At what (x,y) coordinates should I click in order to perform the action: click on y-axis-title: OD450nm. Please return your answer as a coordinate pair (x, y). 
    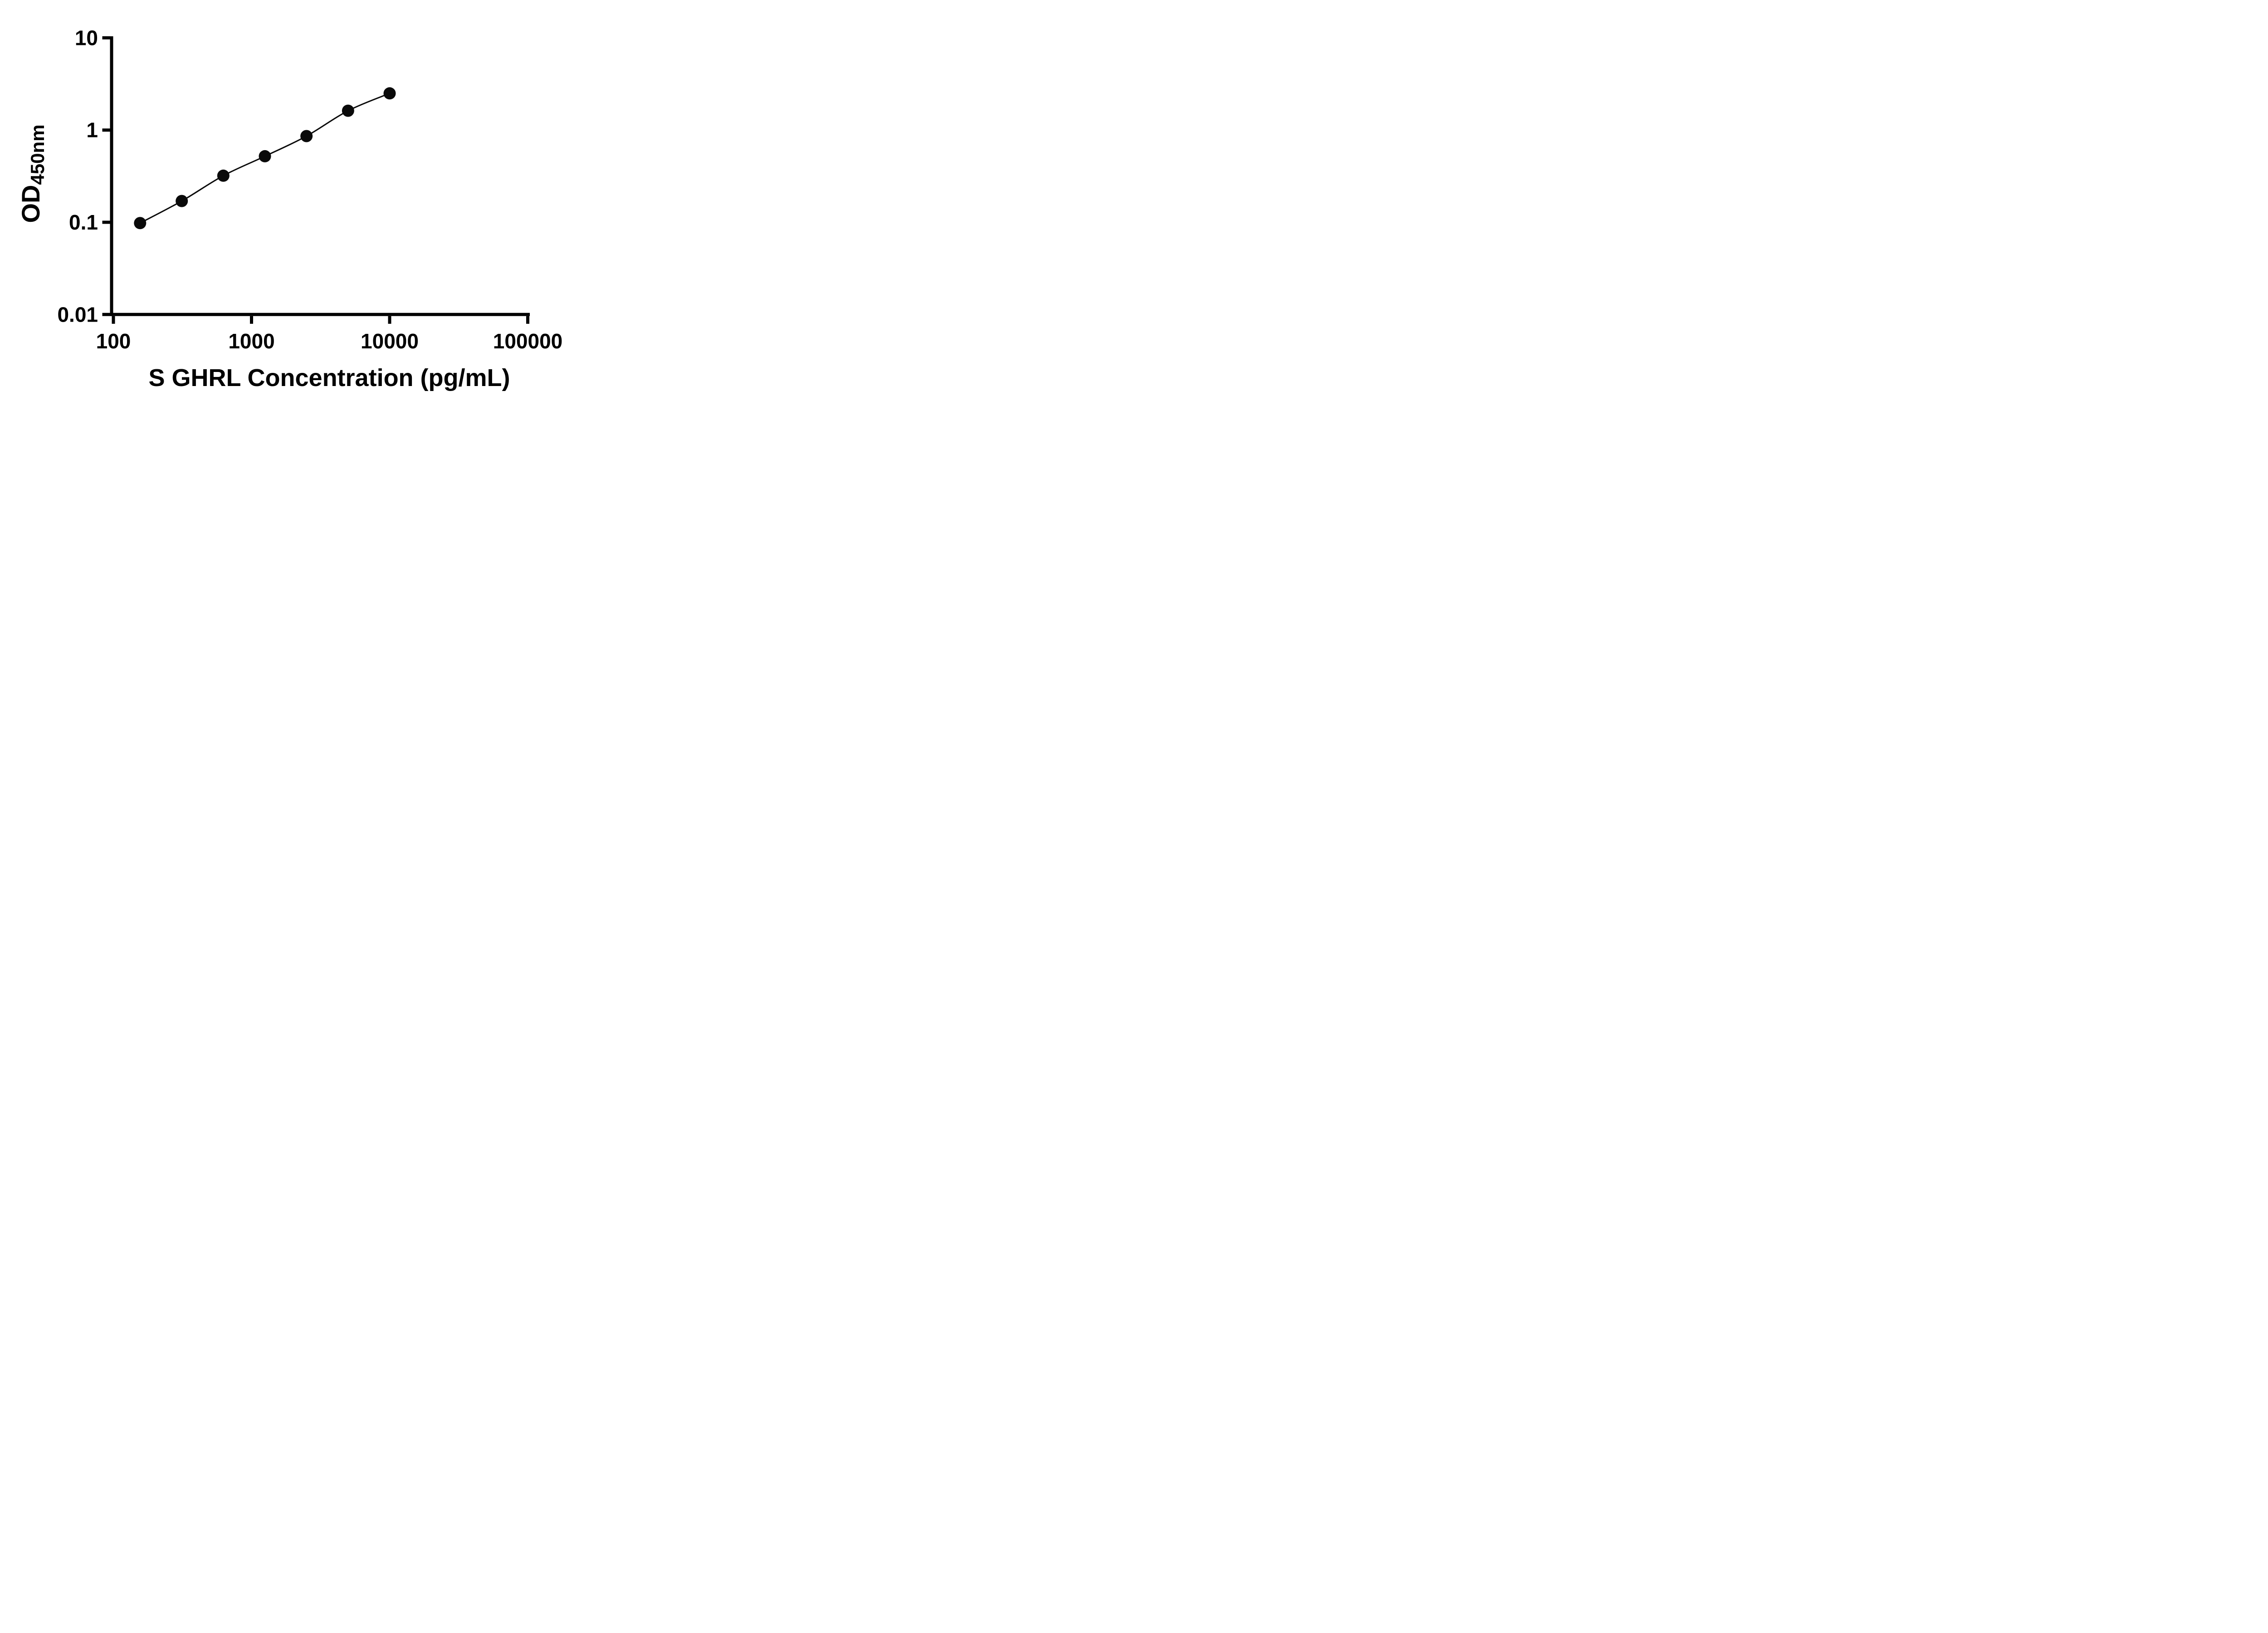
    Looking at the image, I should click on (32, 173).